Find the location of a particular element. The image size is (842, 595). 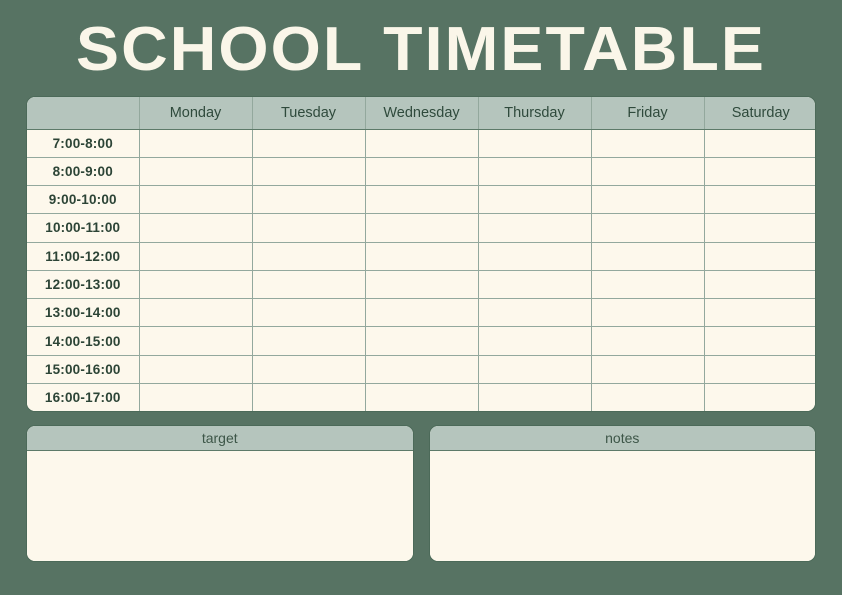

table-row: 10:00-11:00 is located at coordinates (421, 228).